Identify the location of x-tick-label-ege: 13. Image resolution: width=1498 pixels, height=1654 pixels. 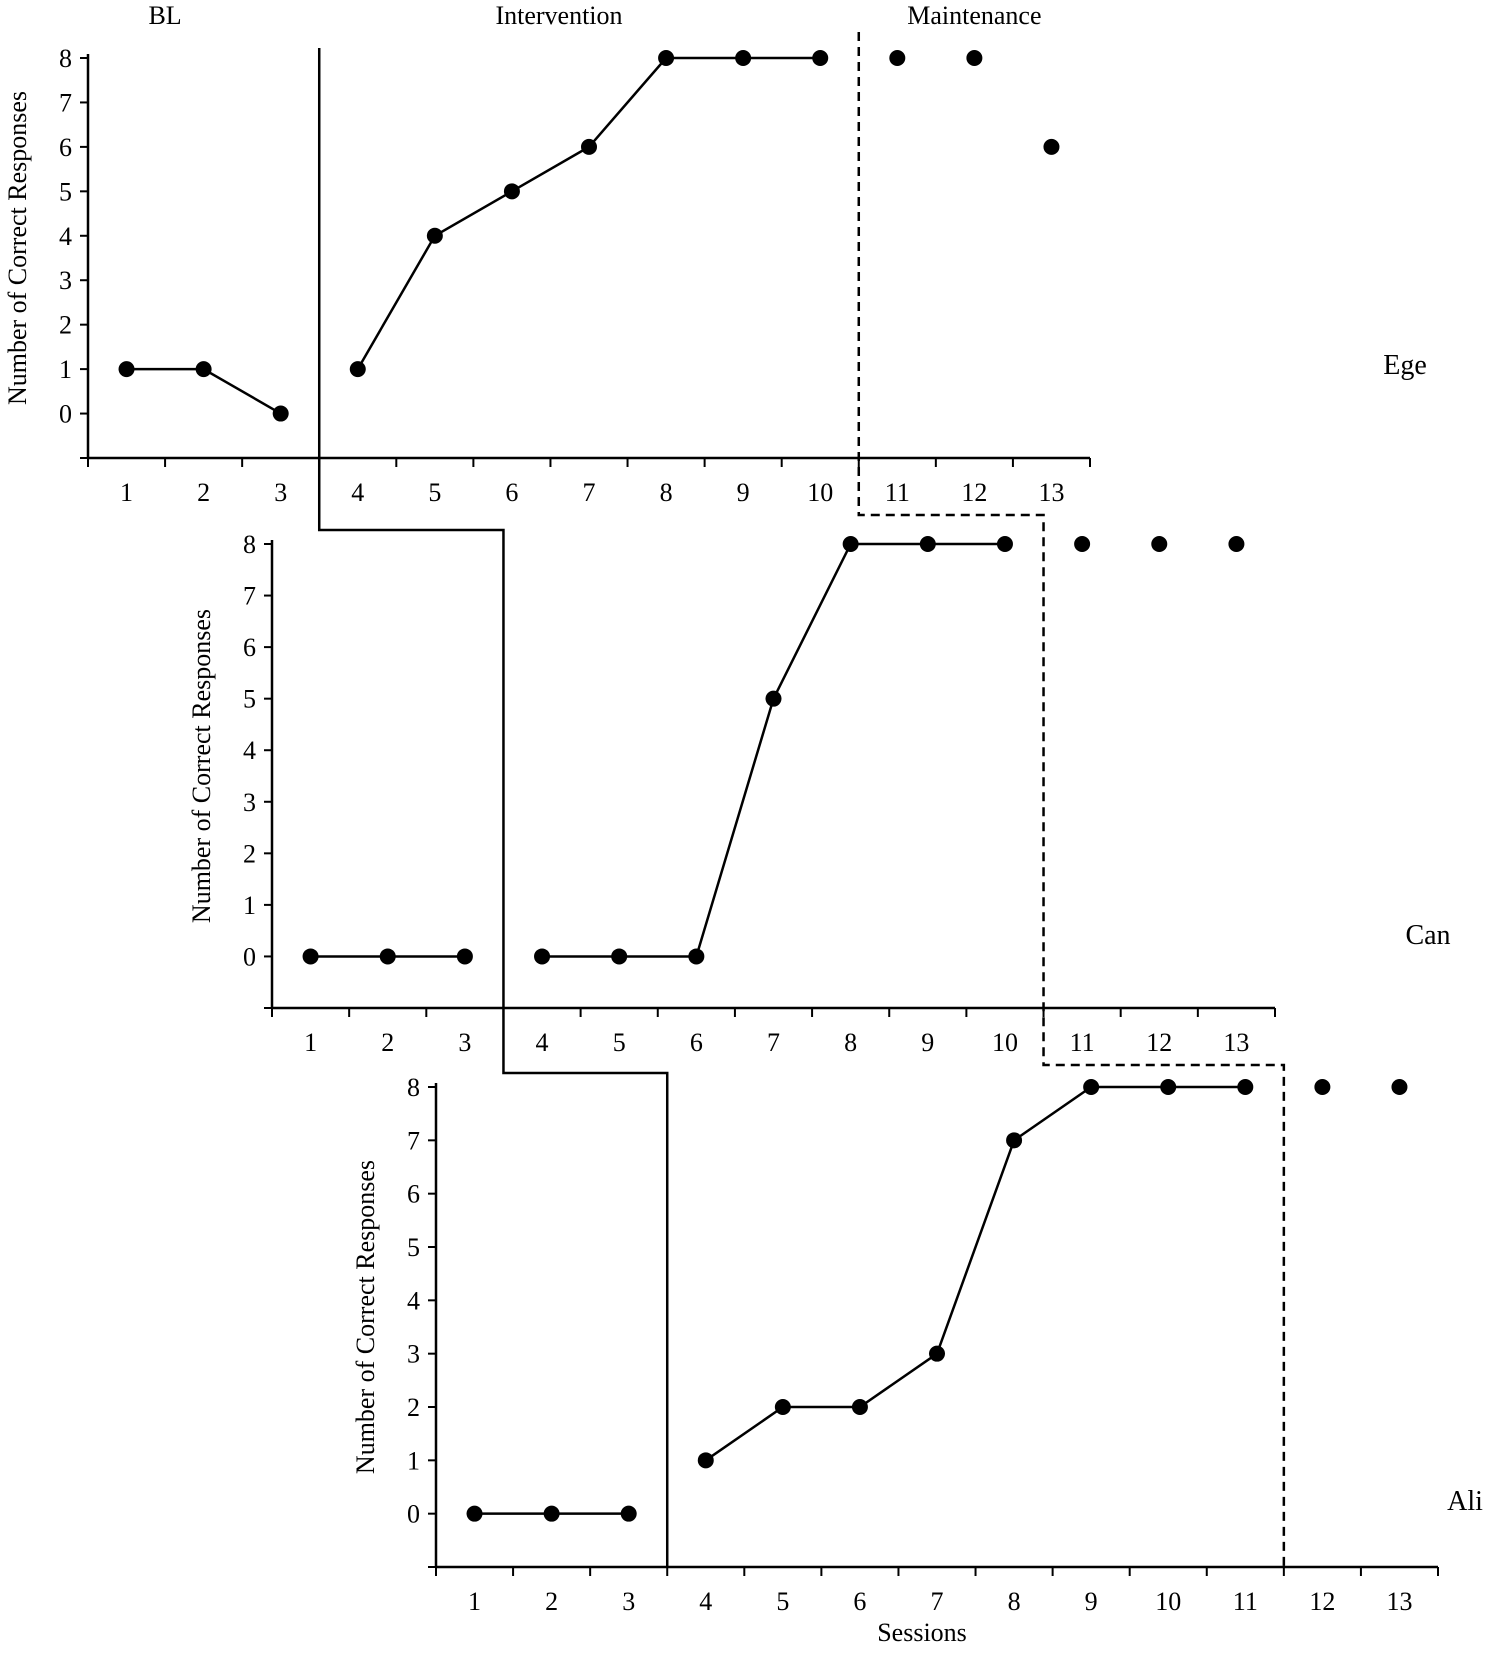
(1051, 492).